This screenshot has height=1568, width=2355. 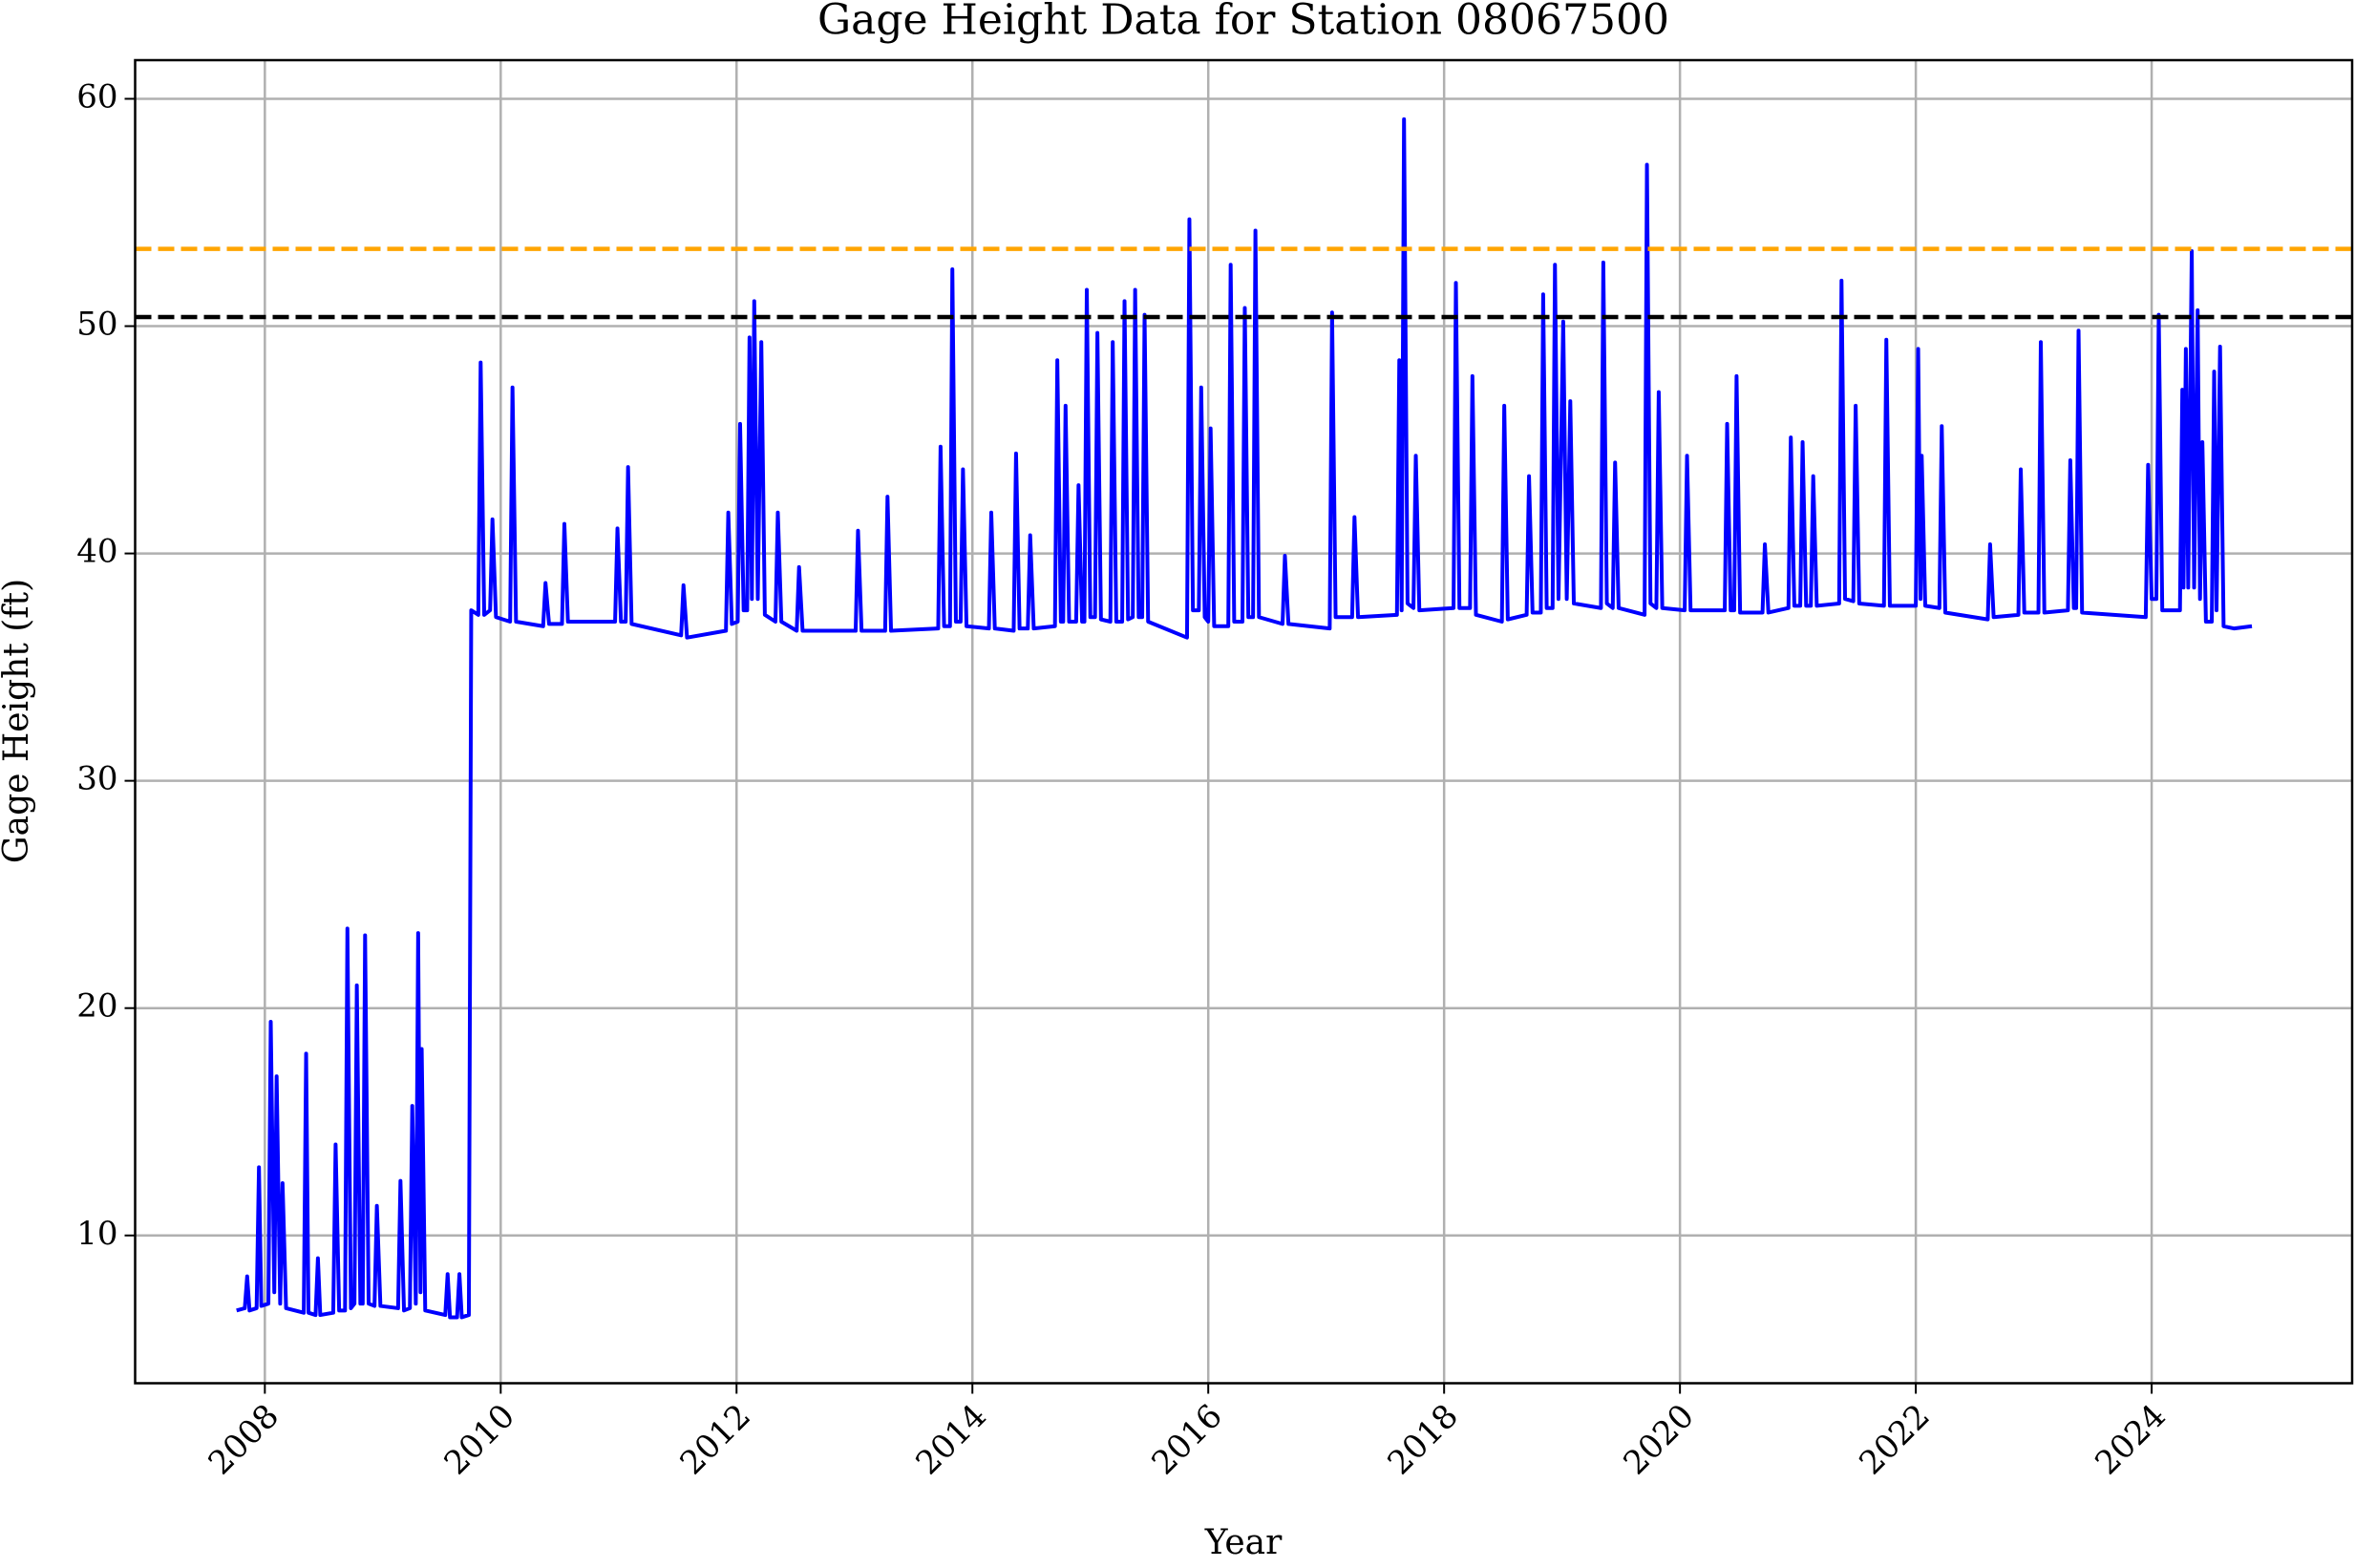 What do you see at coordinates (2130, 1439) in the screenshot?
I see `x-tick-label: 2024` at bounding box center [2130, 1439].